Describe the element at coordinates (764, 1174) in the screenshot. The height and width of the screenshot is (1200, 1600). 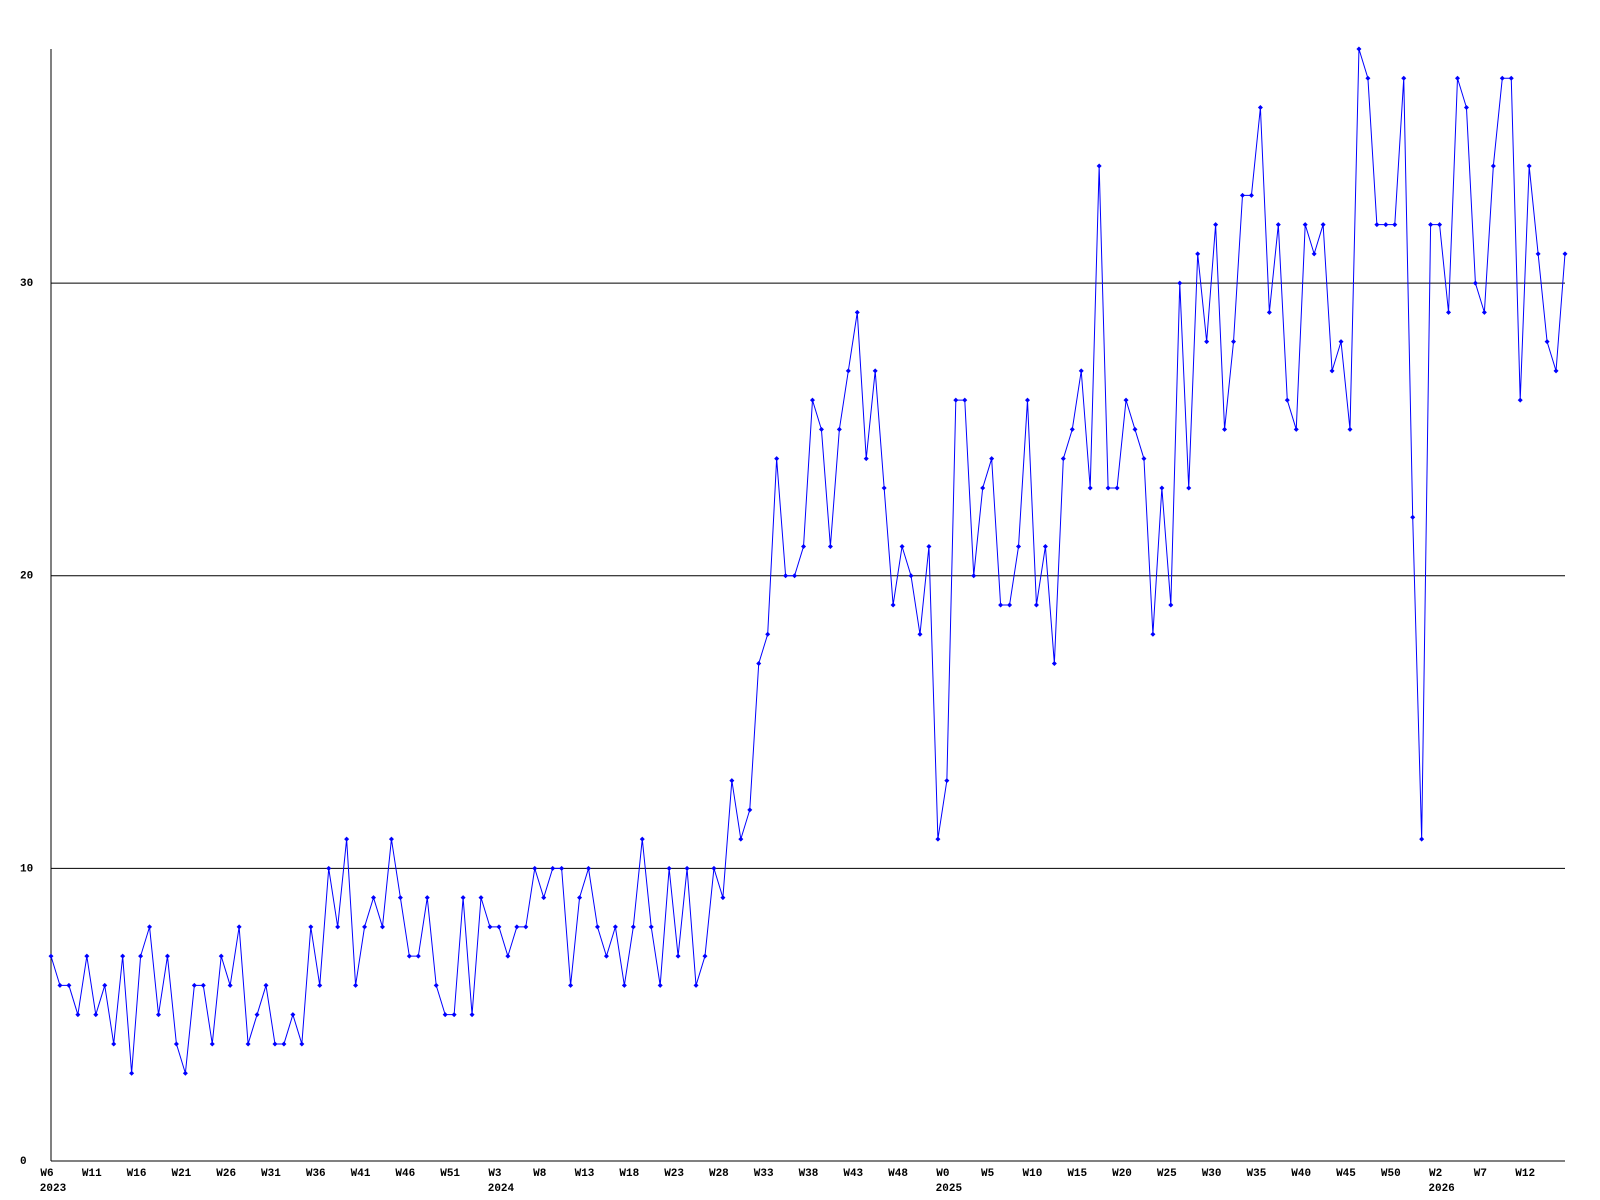
I see `x-tick-label: W33` at that location.